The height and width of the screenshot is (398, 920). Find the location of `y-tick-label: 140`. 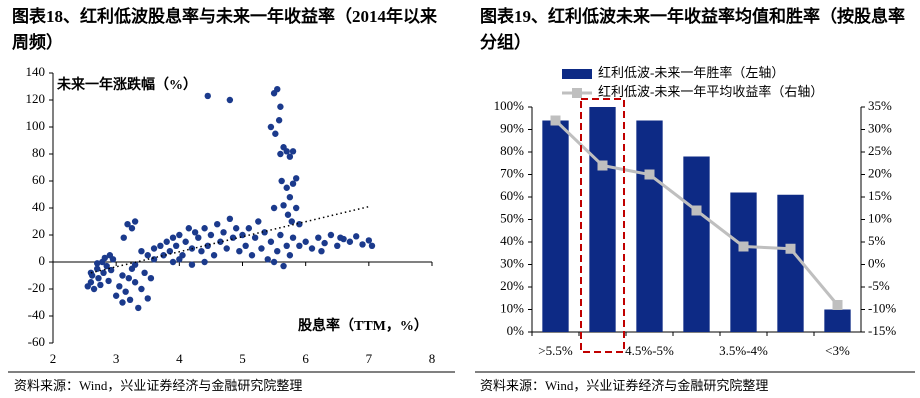

y-tick-label: 140 is located at coordinates (36, 71).